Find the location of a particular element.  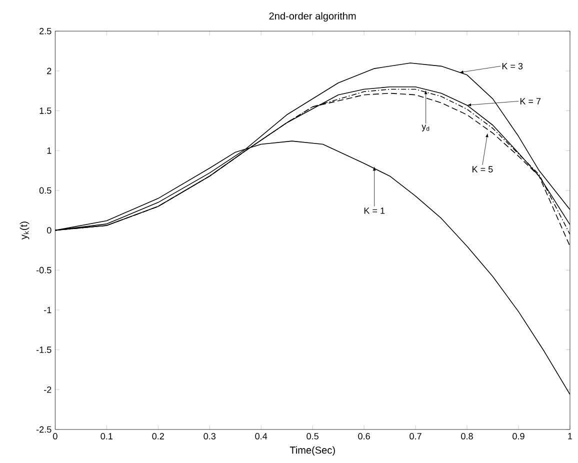

y-tick-label: 0.5 is located at coordinates (45, 190).